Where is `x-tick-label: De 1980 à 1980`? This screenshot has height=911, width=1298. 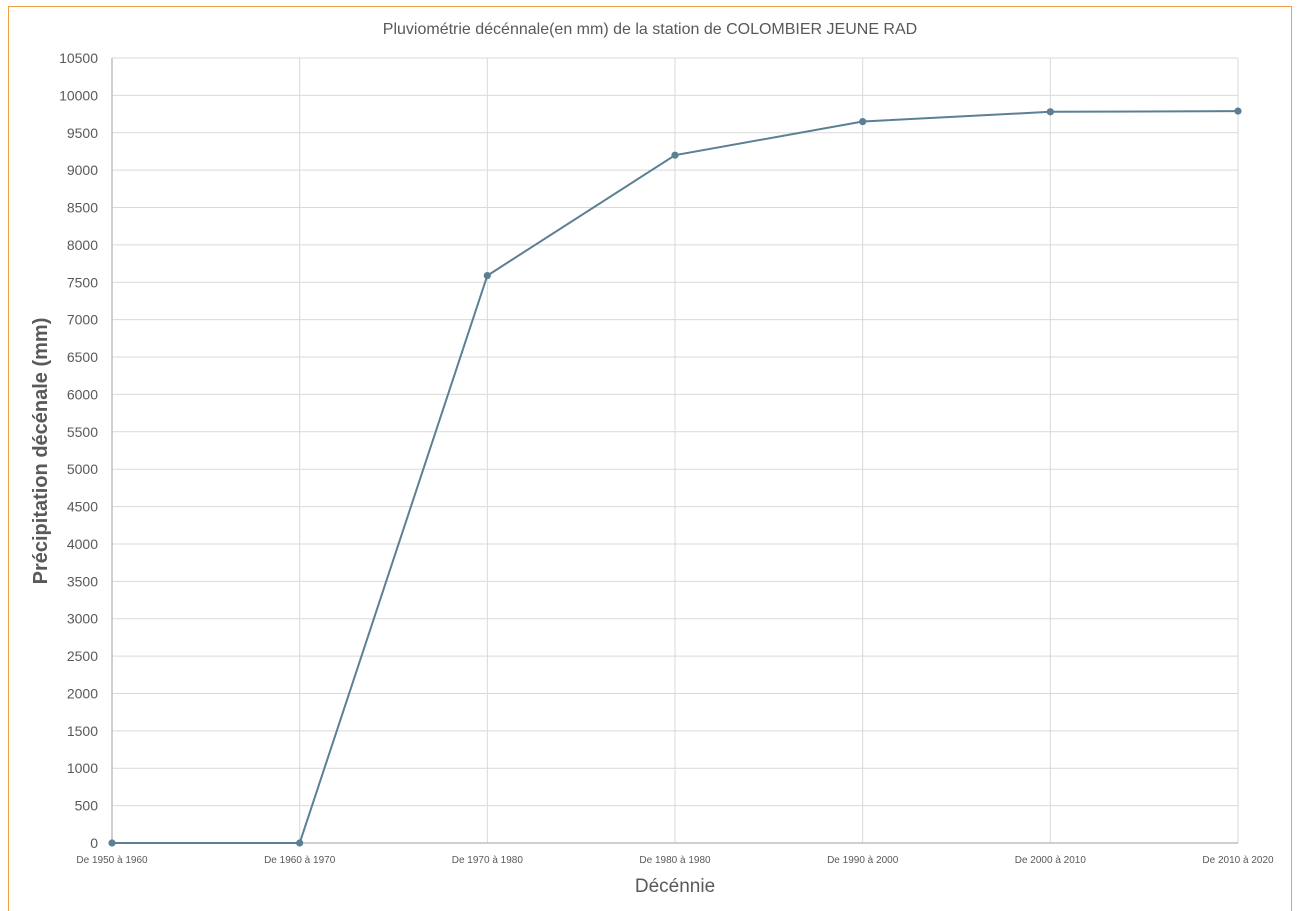 x-tick-label: De 1980 à 1980 is located at coordinates (675, 860).